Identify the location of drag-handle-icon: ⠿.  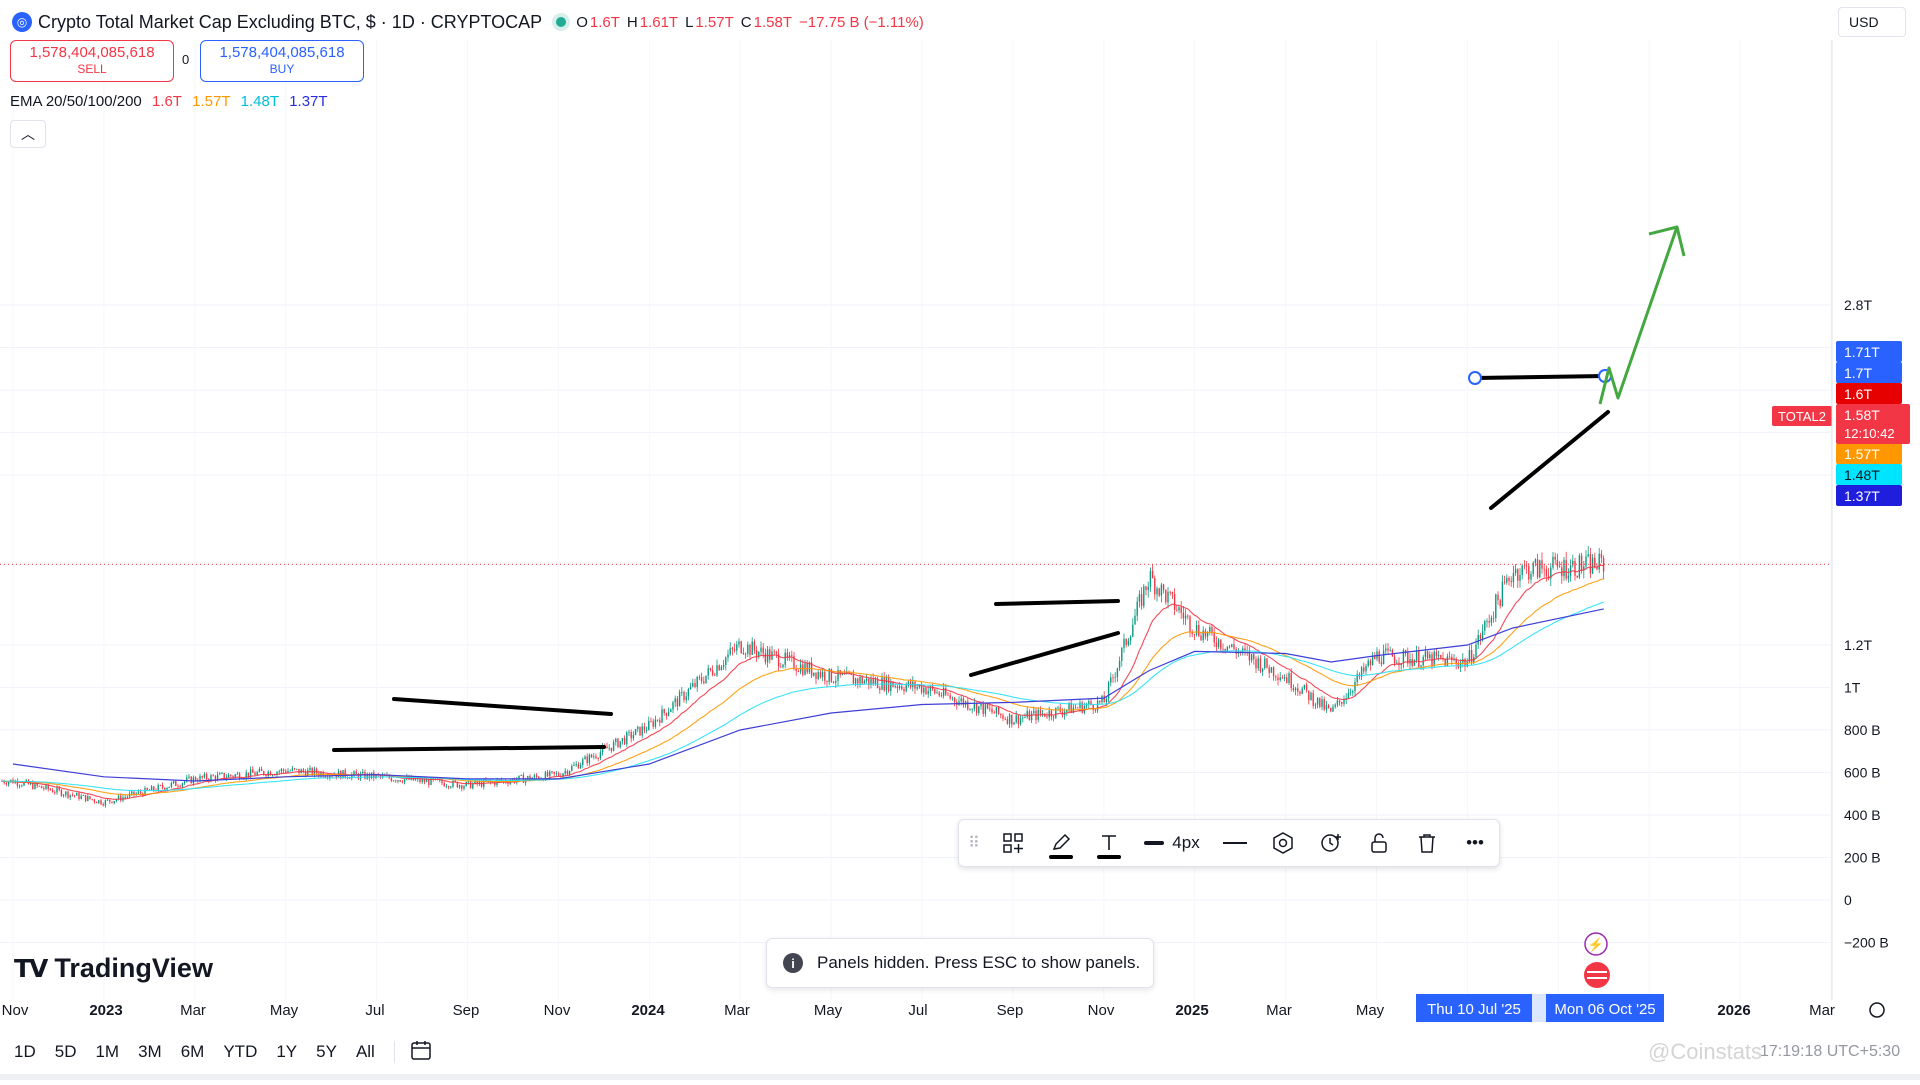
(974, 843).